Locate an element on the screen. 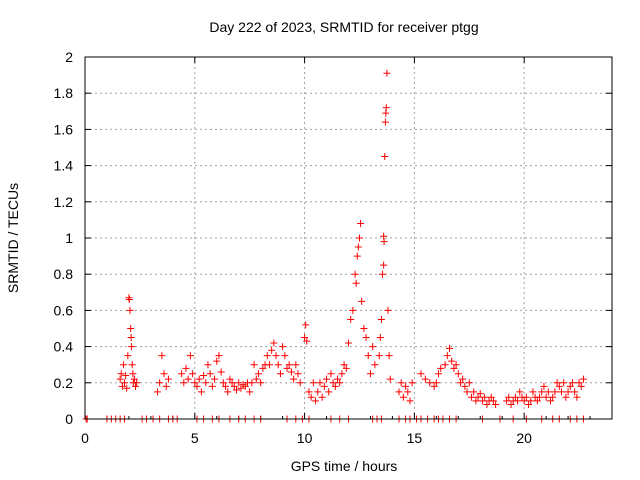  y-tick-label: 1.4 is located at coordinates (64, 166).